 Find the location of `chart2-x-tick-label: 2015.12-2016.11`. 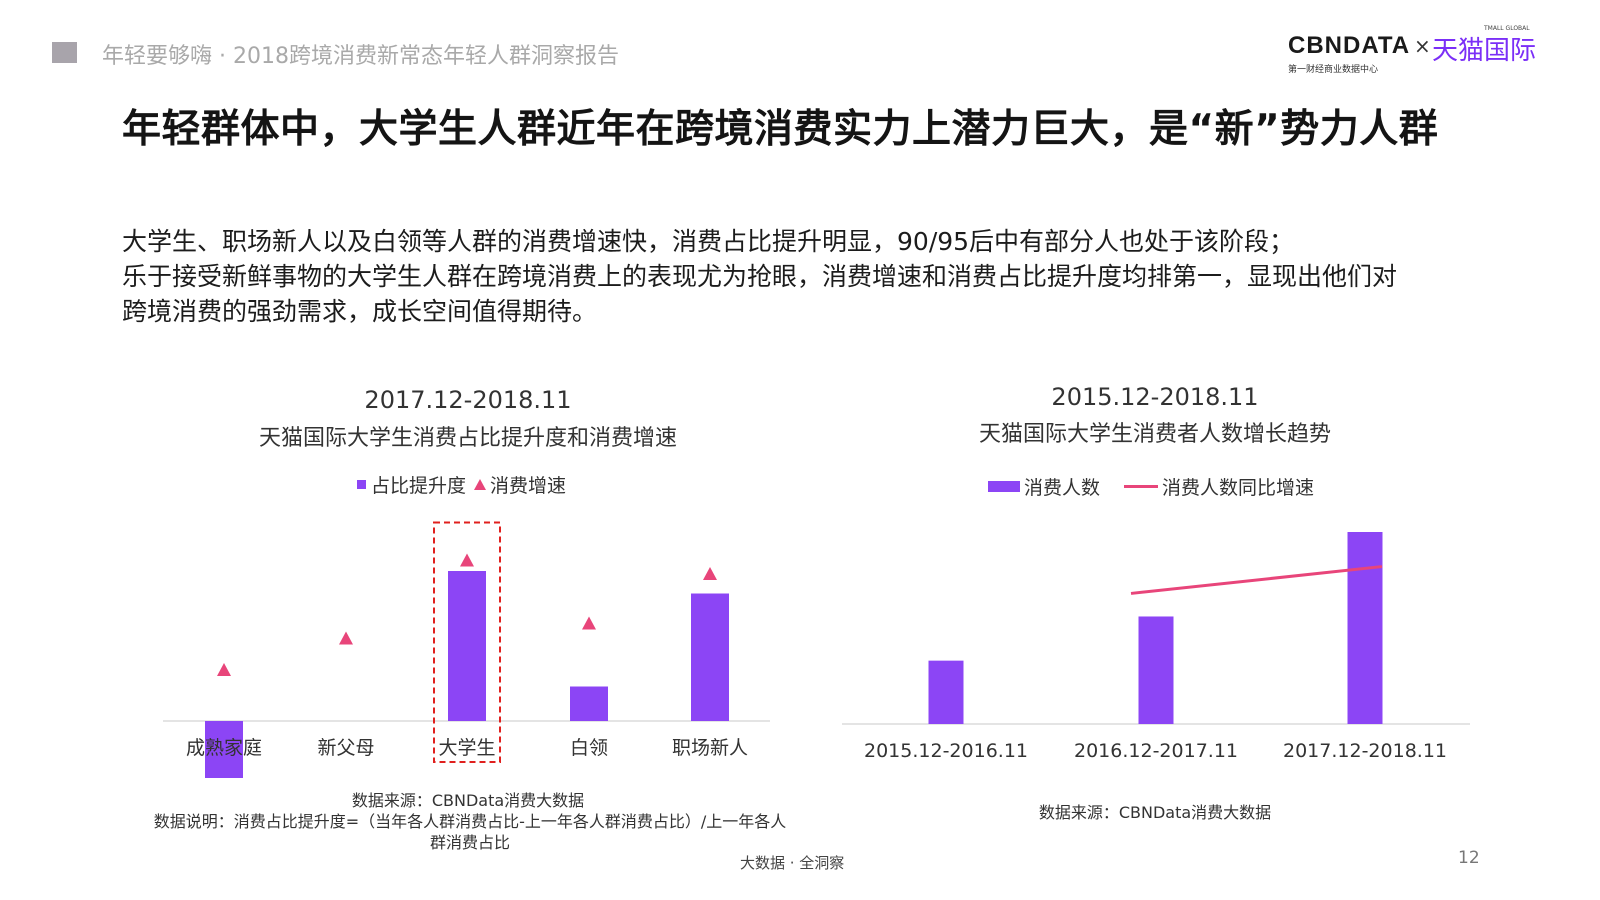

chart2-x-tick-label: 2015.12-2016.11 is located at coordinates (946, 751).